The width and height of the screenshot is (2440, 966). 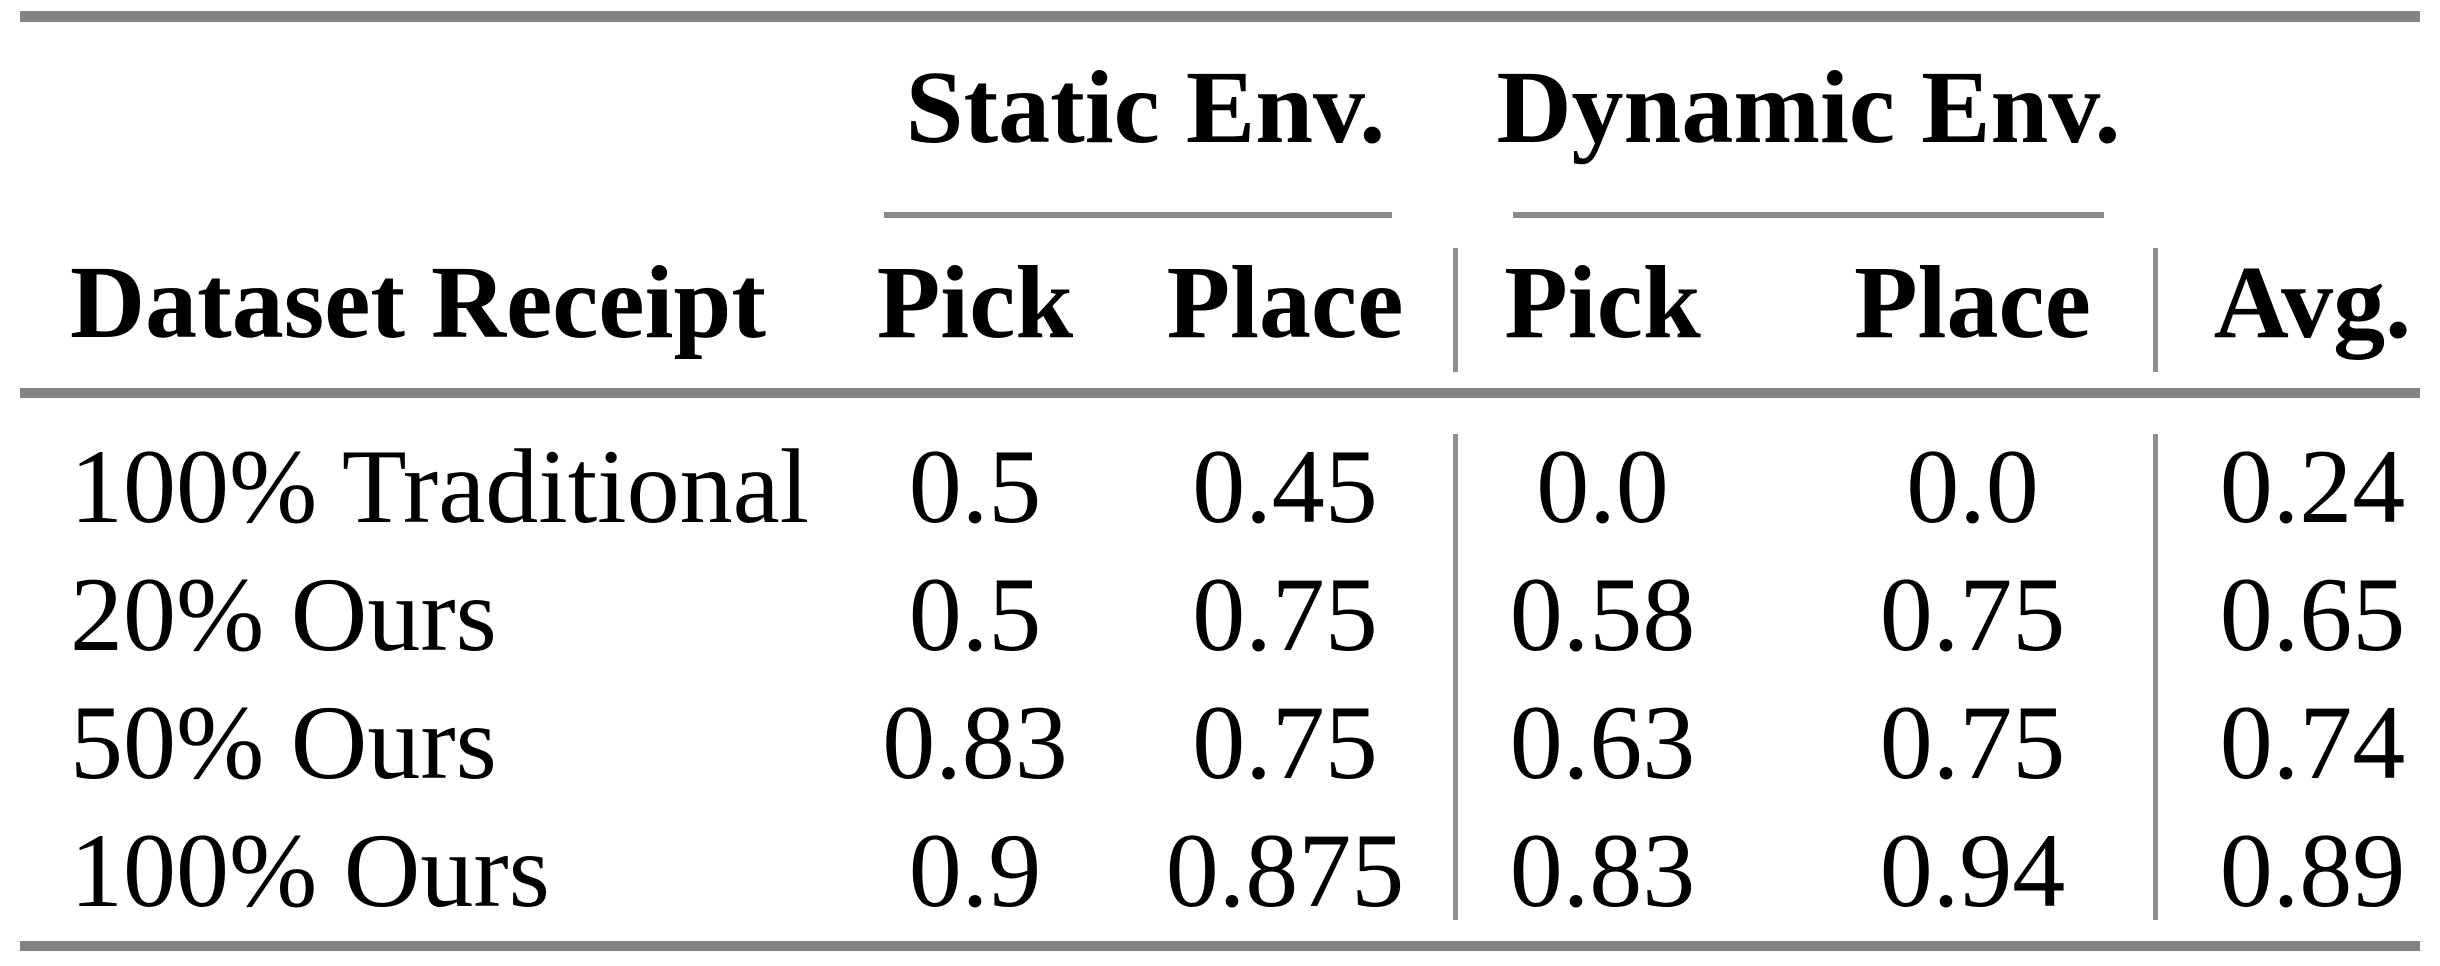 I want to click on group-header-dynamic-env: Dynamic Env., so click(x=1808, y=107).